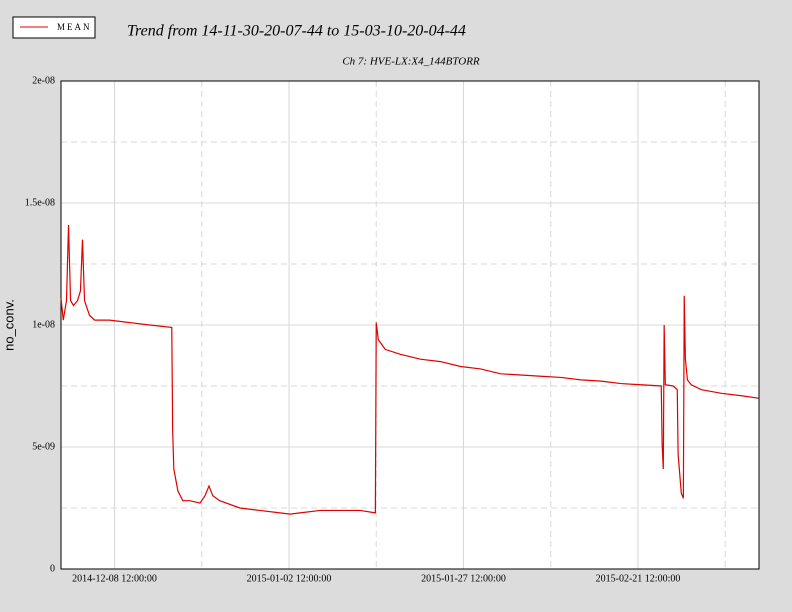 The height and width of the screenshot is (612, 792). I want to click on legend-box, so click(54, 27).